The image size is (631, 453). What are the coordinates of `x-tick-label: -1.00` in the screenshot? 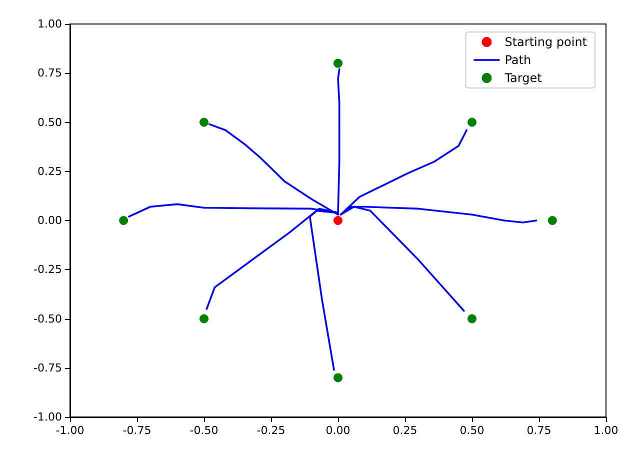 It's located at (70, 430).